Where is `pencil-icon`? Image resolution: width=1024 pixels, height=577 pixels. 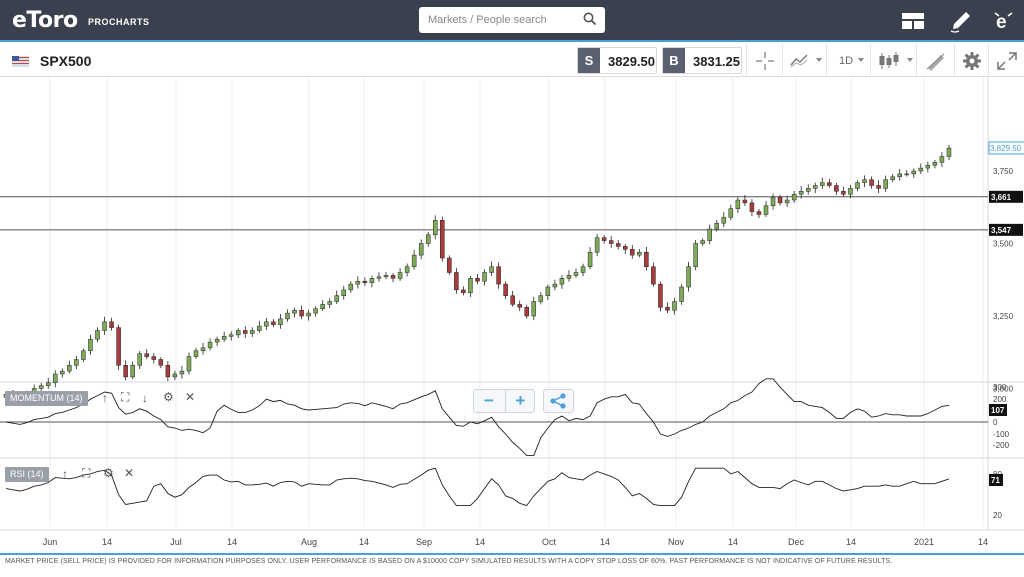
pencil-icon is located at coordinates (961, 21).